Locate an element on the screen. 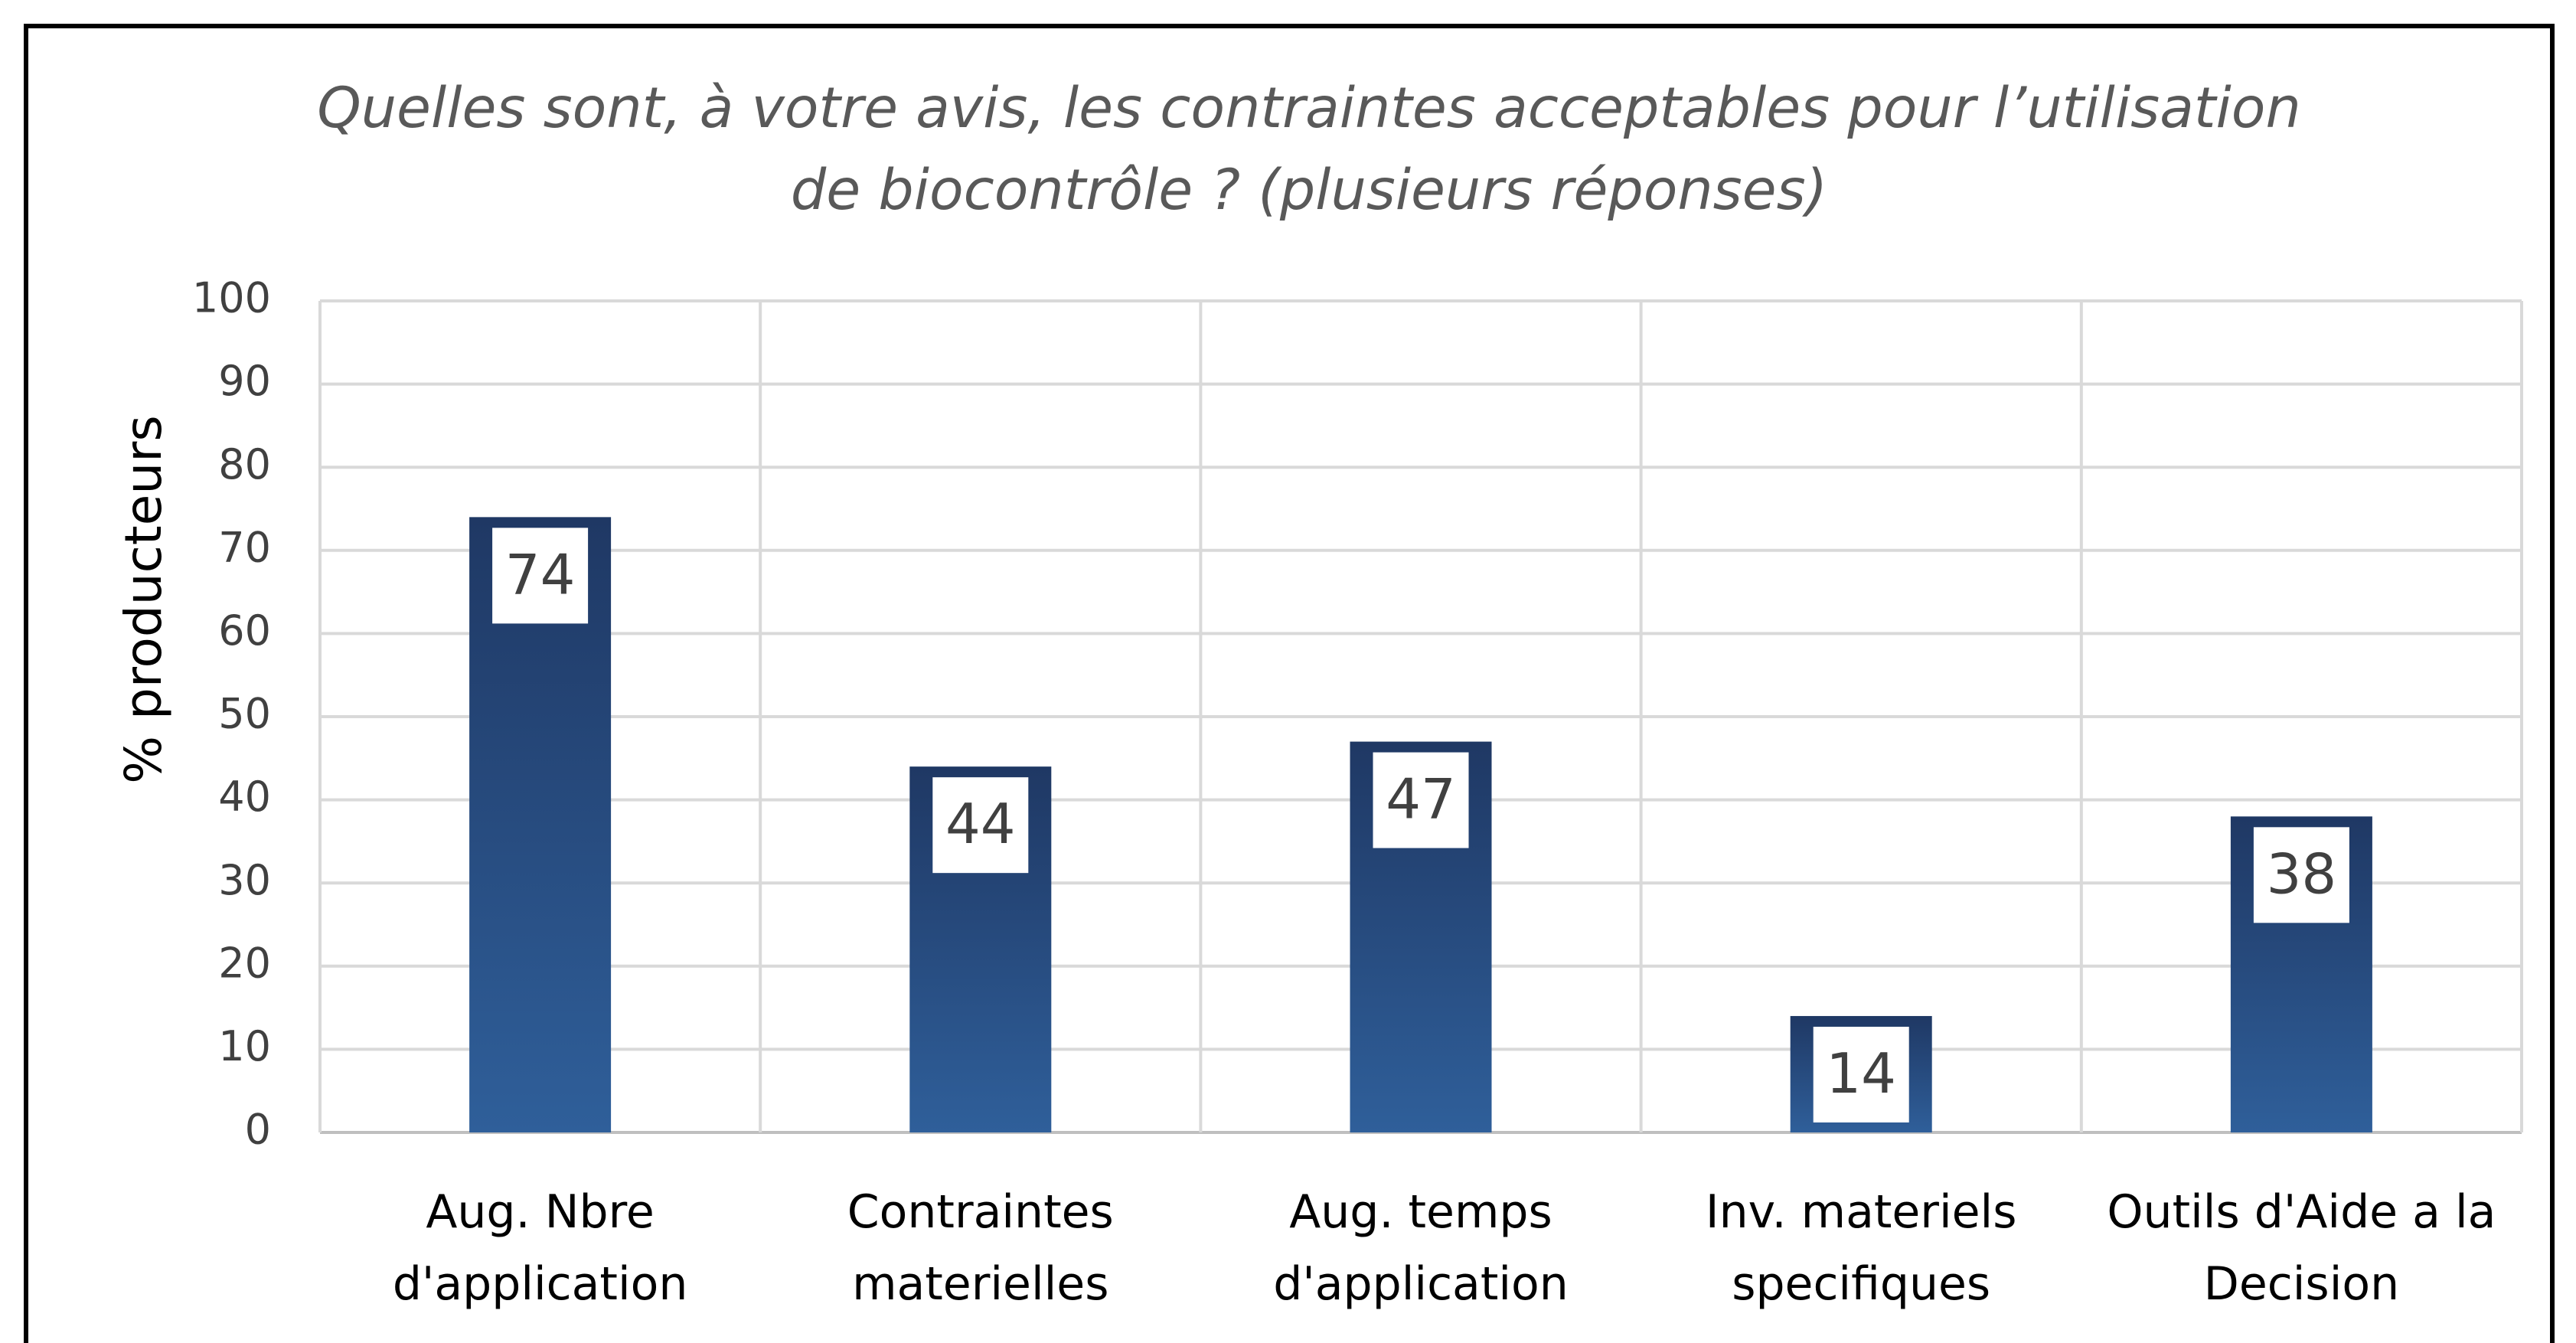 The width and height of the screenshot is (2576, 1343). y-tick-label: 10 is located at coordinates (244, 1046).